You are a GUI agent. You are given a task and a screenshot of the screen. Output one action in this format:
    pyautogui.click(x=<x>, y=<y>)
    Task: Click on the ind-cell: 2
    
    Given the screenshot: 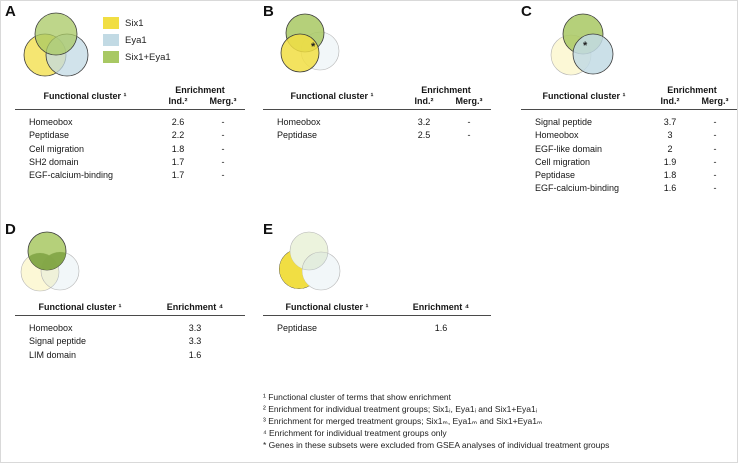 What is the action you would take?
    pyautogui.click(x=670, y=148)
    